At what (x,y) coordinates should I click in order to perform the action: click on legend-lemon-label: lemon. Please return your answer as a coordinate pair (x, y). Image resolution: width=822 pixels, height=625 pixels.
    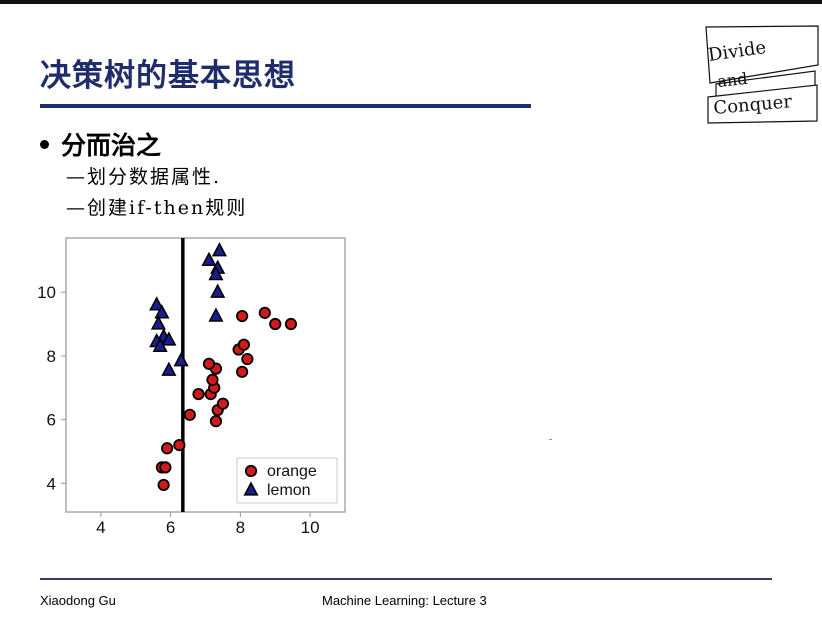
    Looking at the image, I should click on (289, 490).